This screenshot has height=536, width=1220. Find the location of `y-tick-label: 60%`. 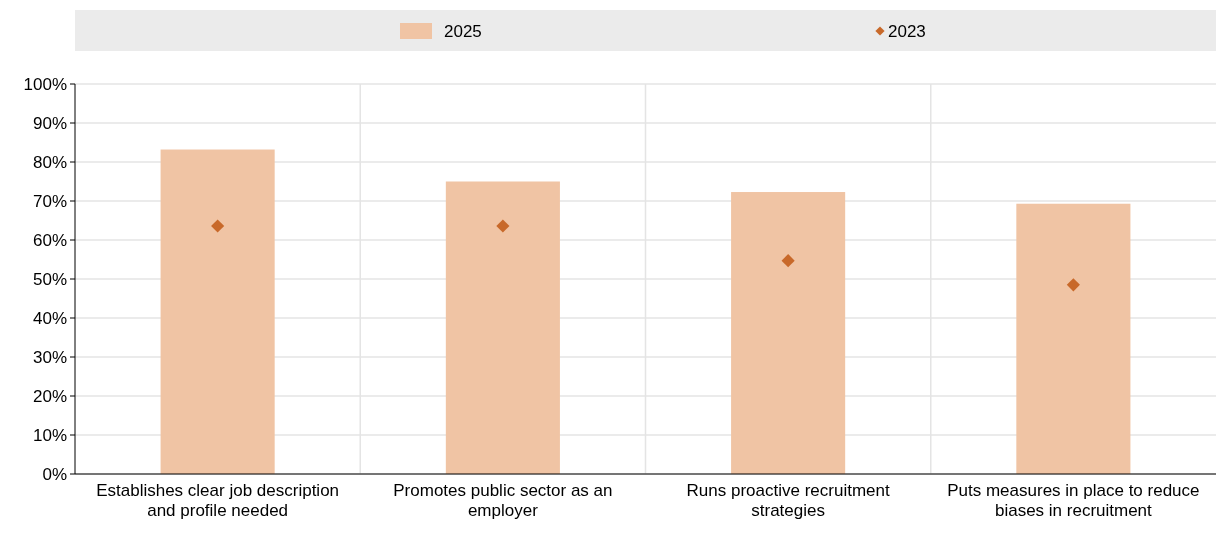

y-tick-label: 60% is located at coordinates (49, 240).